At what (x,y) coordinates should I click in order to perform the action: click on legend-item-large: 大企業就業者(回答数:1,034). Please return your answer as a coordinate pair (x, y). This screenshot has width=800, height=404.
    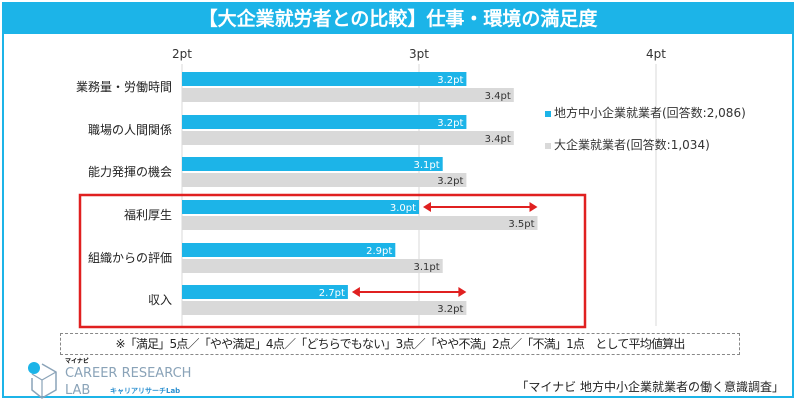
    Looking at the image, I should click on (627, 144).